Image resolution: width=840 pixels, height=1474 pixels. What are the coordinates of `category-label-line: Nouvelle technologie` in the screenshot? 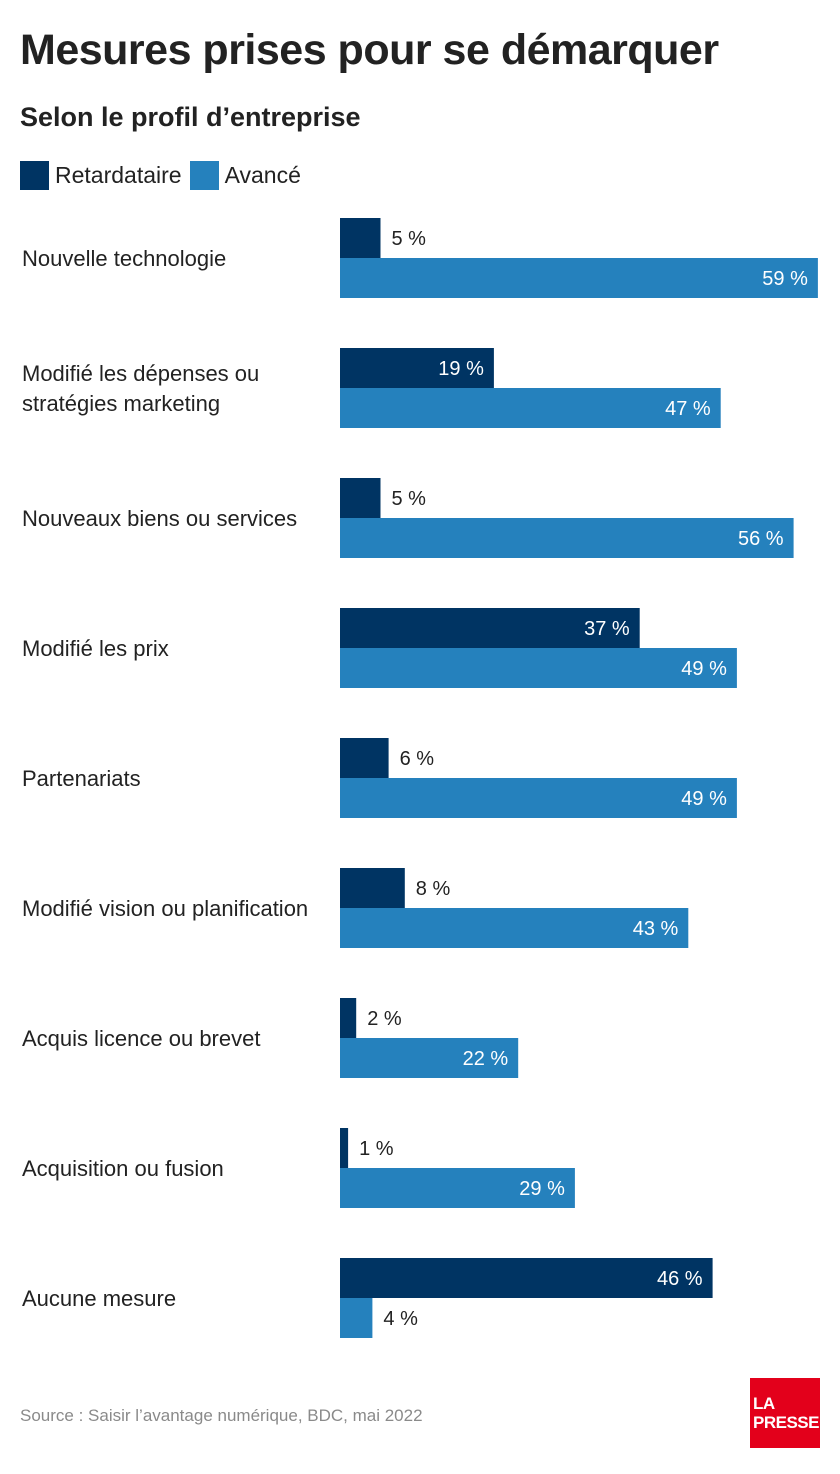 It's located at (124, 258).